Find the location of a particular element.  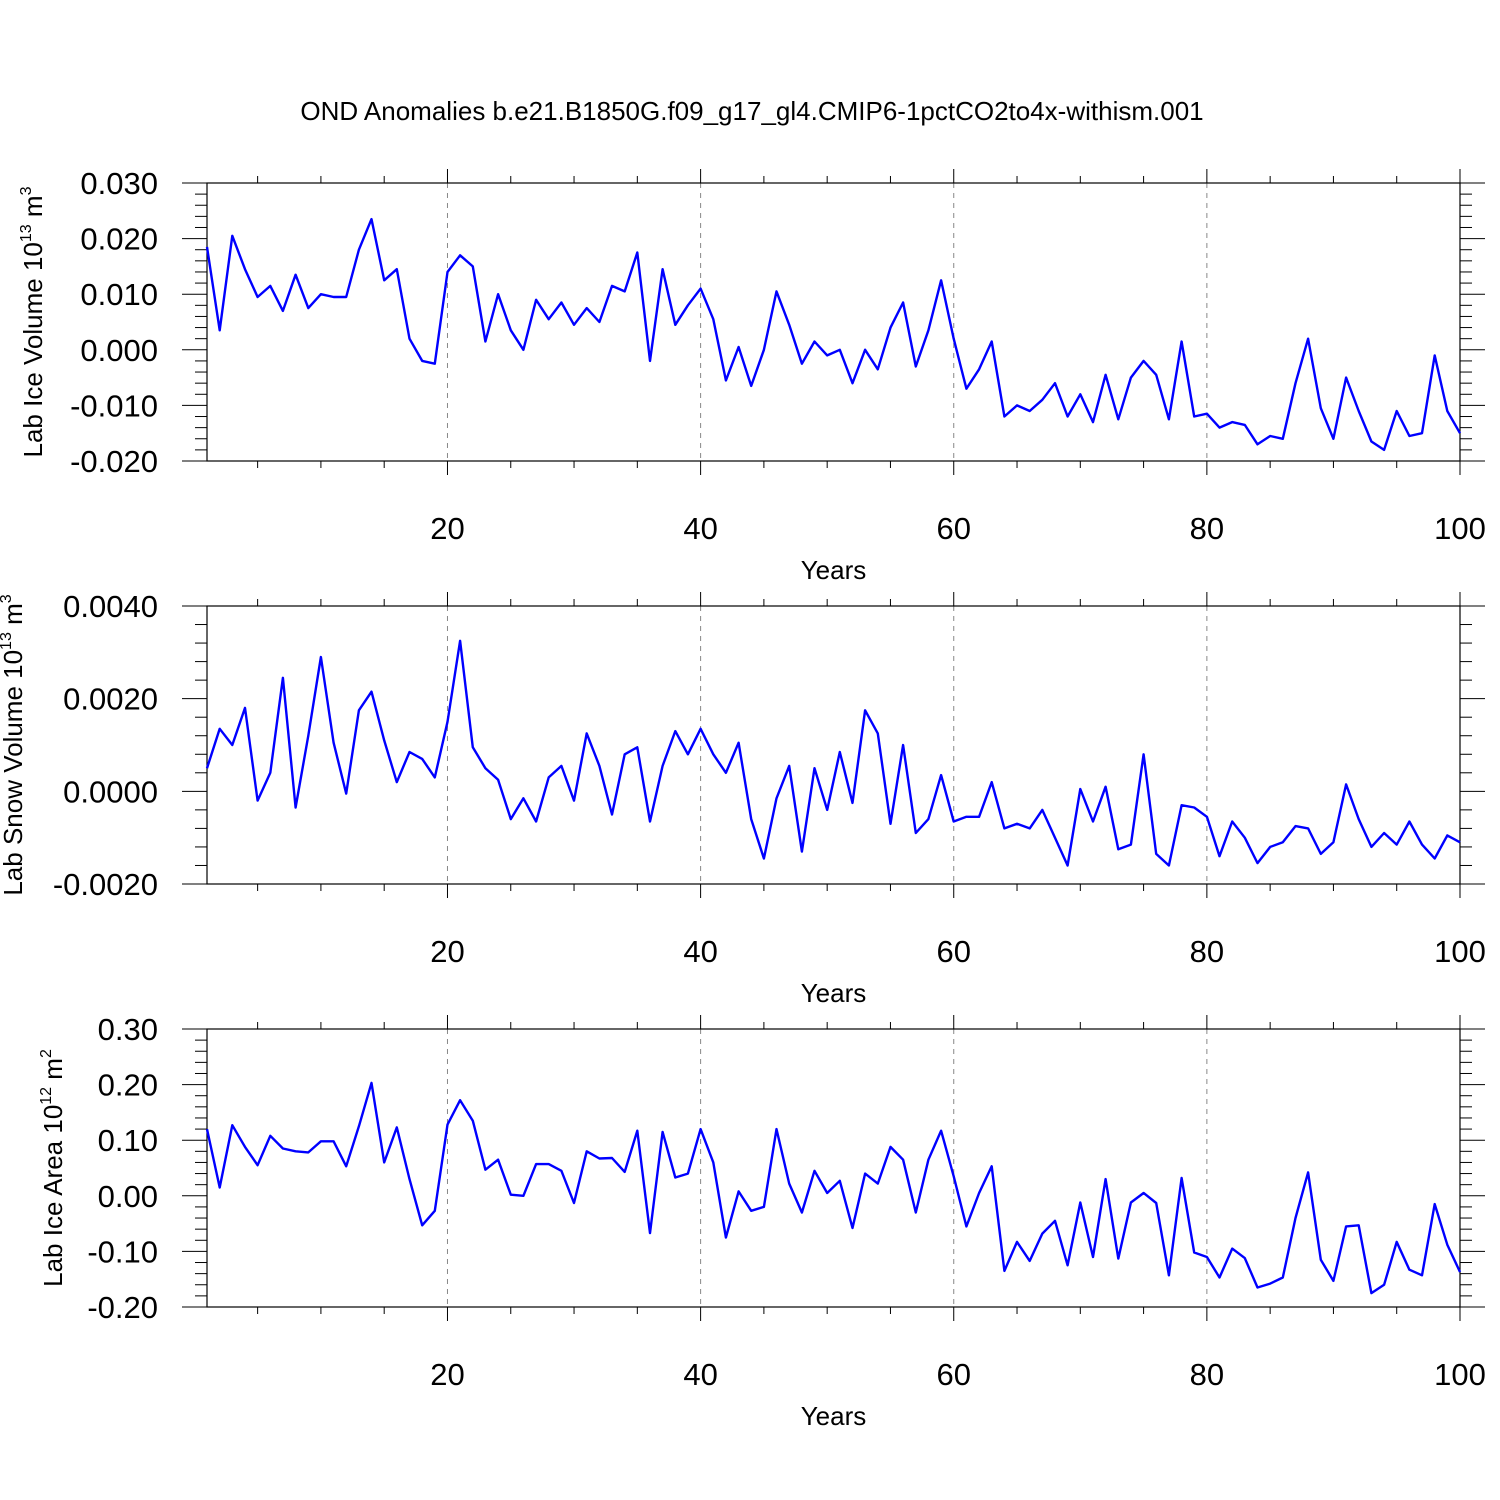

y-tick-label: -0.20 is located at coordinates (122, 1307).